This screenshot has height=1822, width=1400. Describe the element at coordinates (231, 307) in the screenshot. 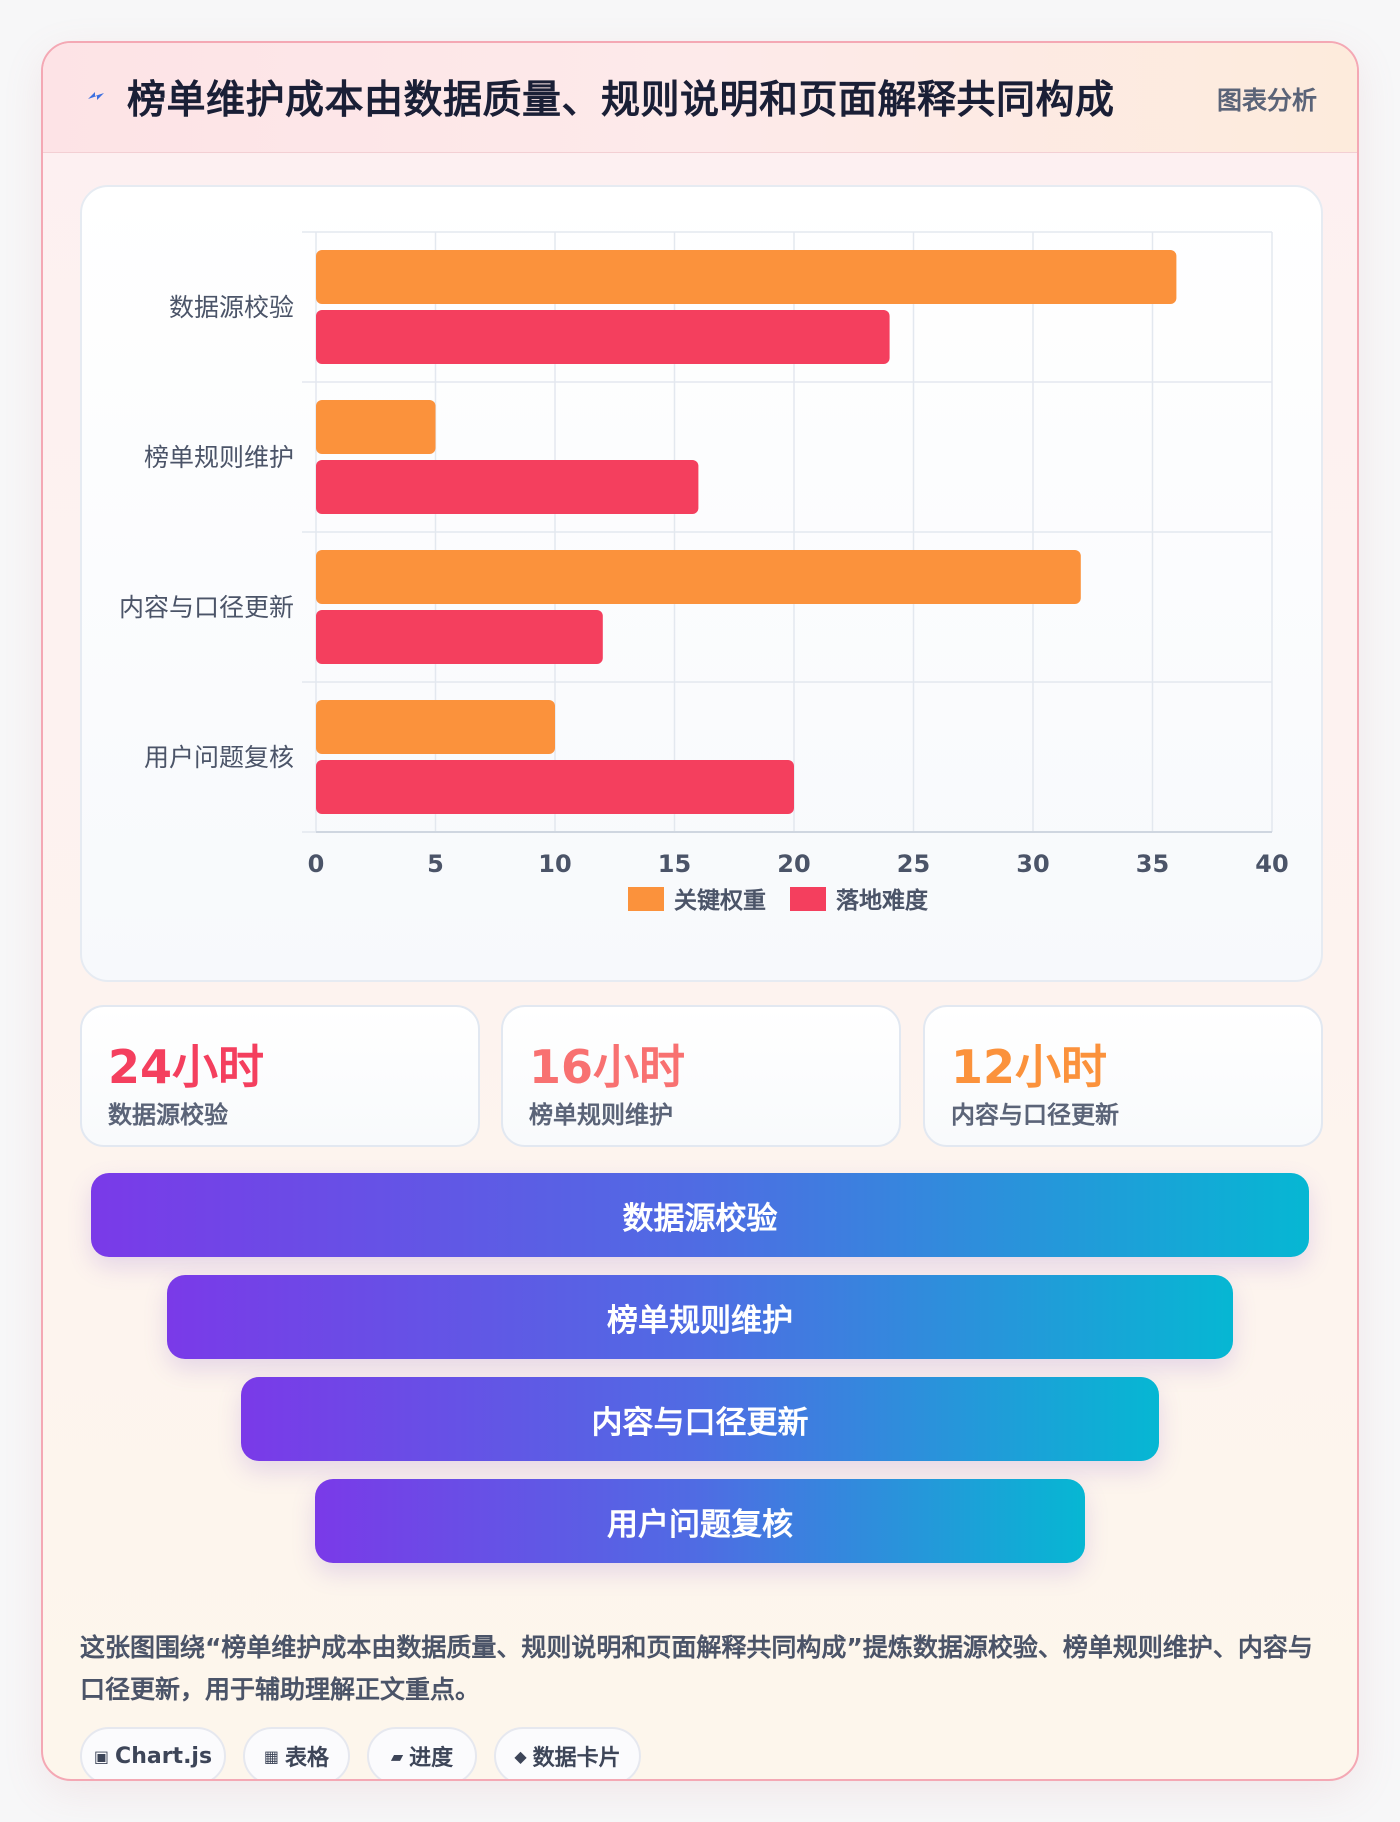

I see `y-tick-label: 数据源校验` at that location.